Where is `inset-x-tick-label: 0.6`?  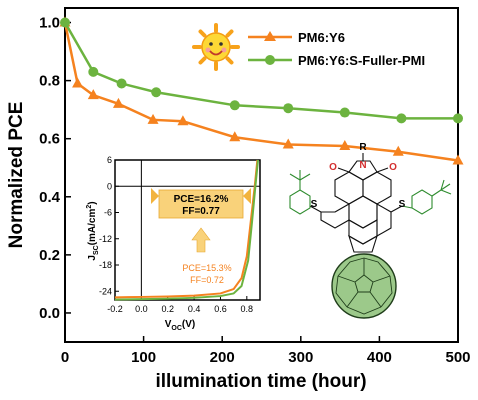
inset-x-tick-label: 0.6 is located at coordinates (220, 309).